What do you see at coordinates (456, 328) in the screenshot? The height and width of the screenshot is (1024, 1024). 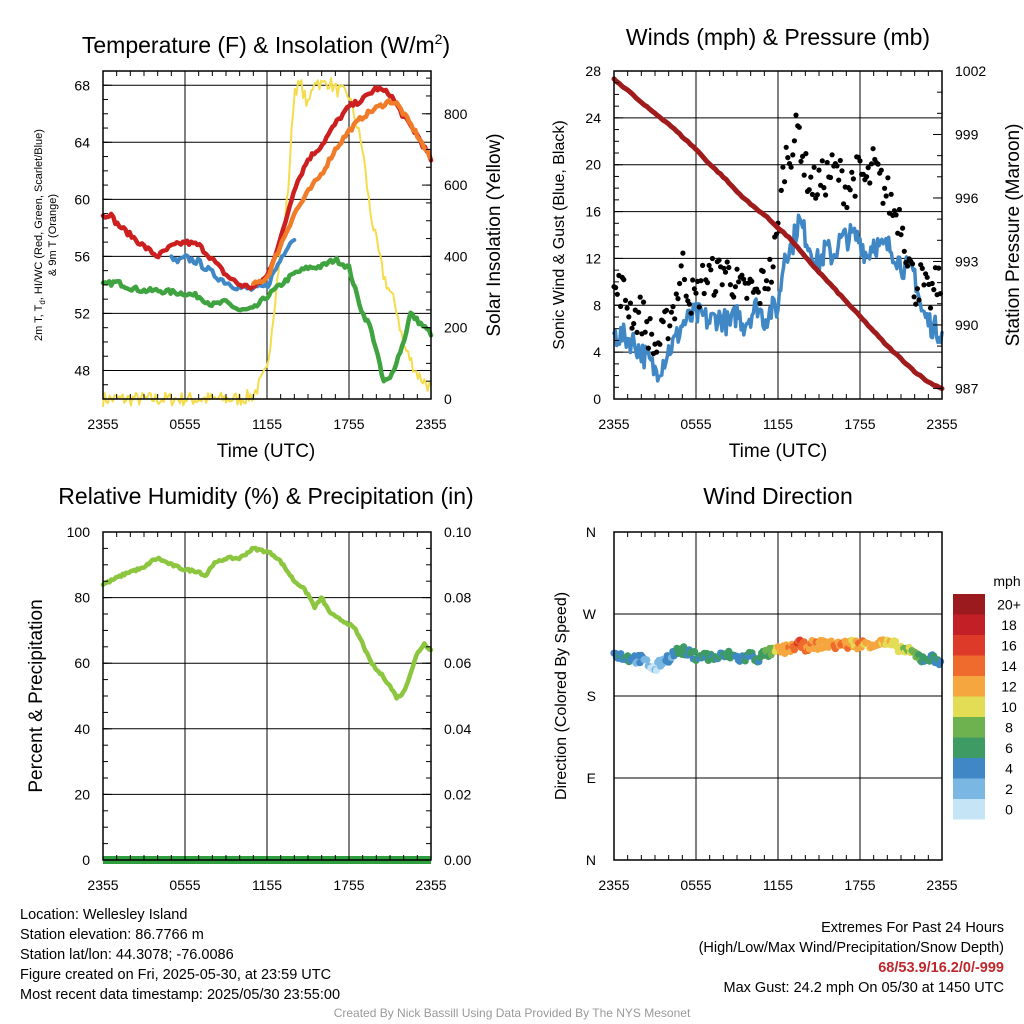 I see `right-y-tick-label: 200` at bounding box center [456, 328].